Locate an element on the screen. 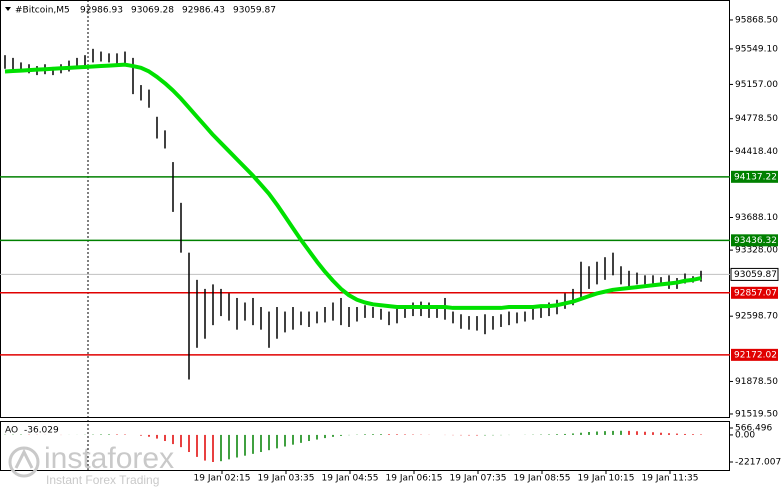  header: #Bitcoin,M5 is located at coordinates (37, 11).